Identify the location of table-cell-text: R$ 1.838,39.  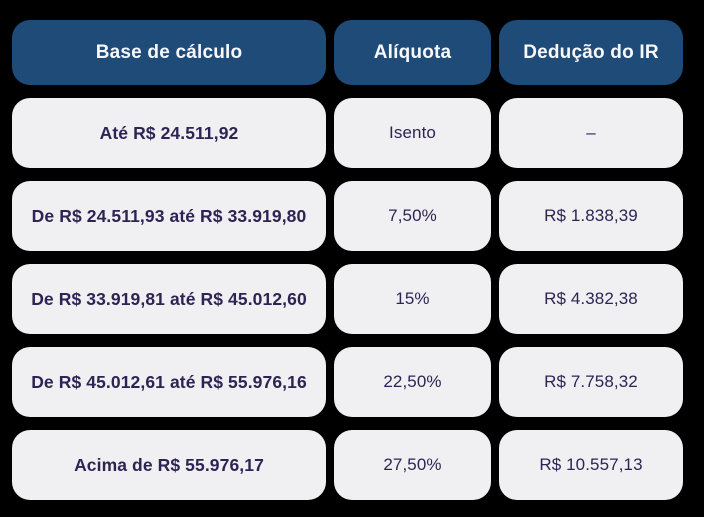
(591, 215).